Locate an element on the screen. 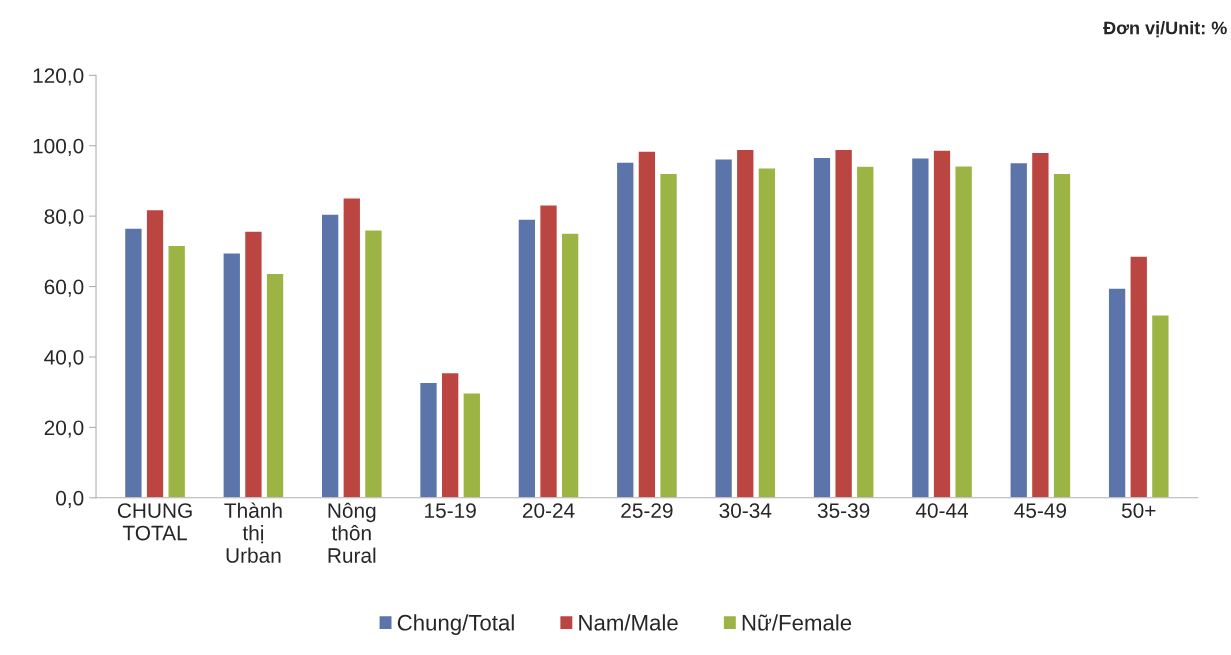 The width and height of the screenshot is (1231, 655). text: Đơn vị/Unit: % is located at coordinates (1165, 29).